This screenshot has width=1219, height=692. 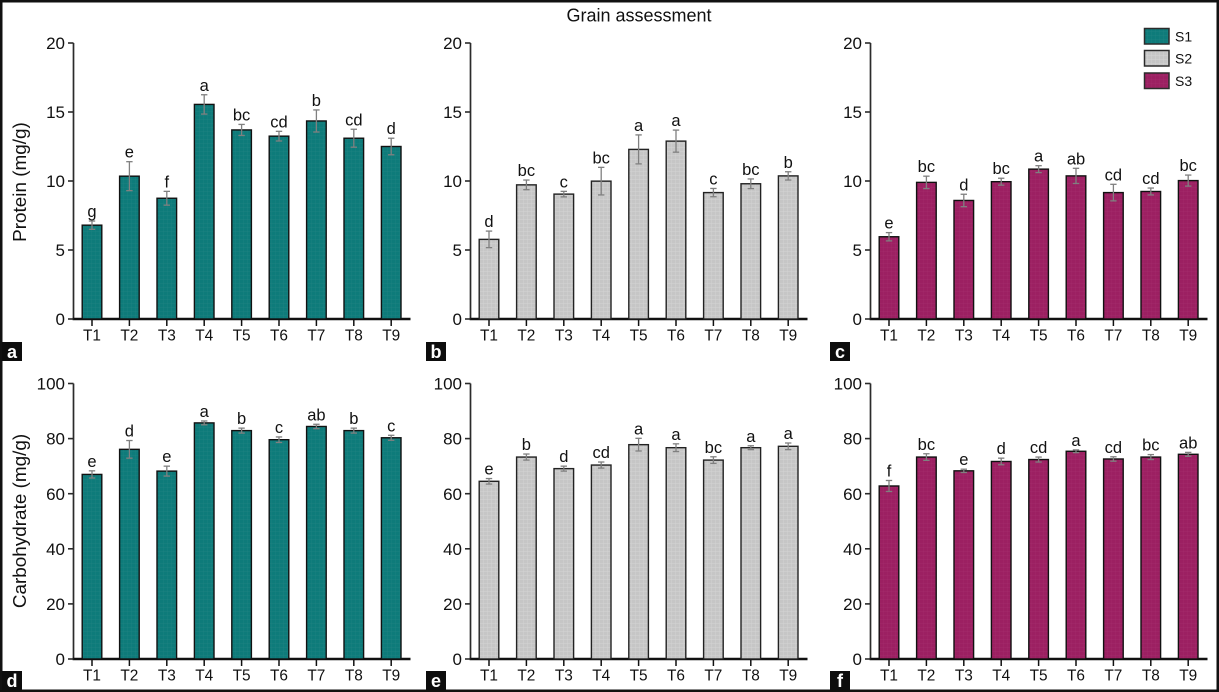 I want to click on svg-text: S3, so click(x=1183, y=81).